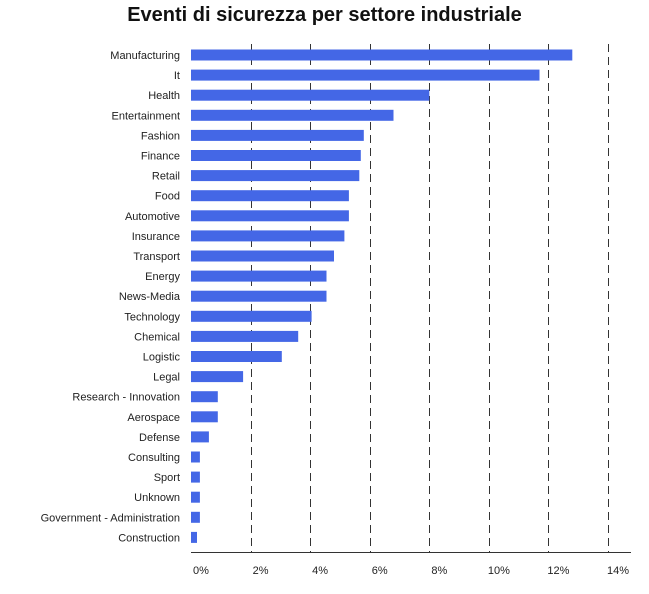 The image size is (649, 594). What do you see at coordinates (439, 571) in the screenshot?
I see `x-tick-label: 8%` at bounding box center [439, 571].